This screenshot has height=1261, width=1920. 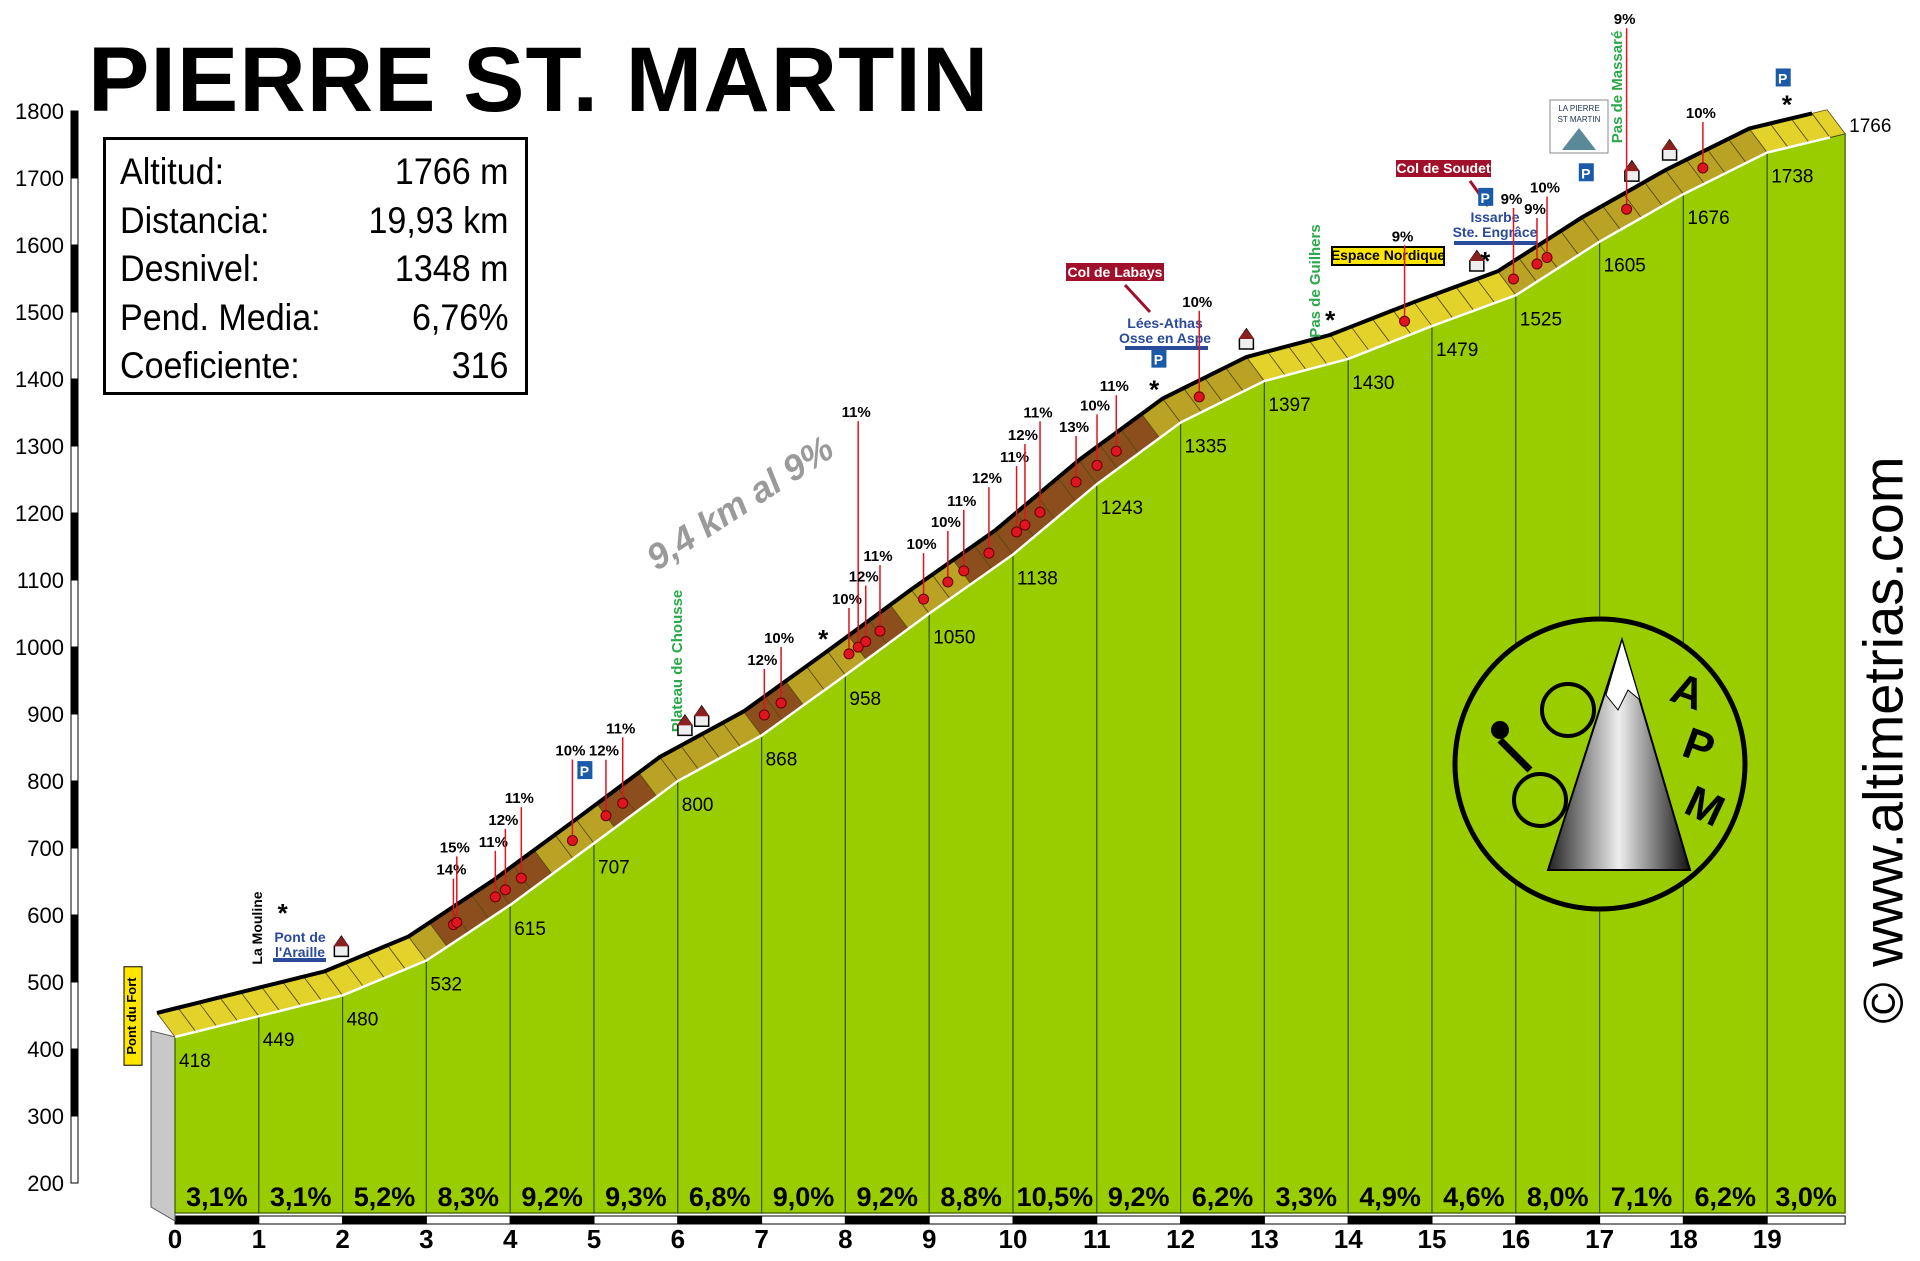 What do you see at coordinates (1708, 218) in the screenshot?
I see `altitude-label: 1676` at bounding box center [1708, 218].